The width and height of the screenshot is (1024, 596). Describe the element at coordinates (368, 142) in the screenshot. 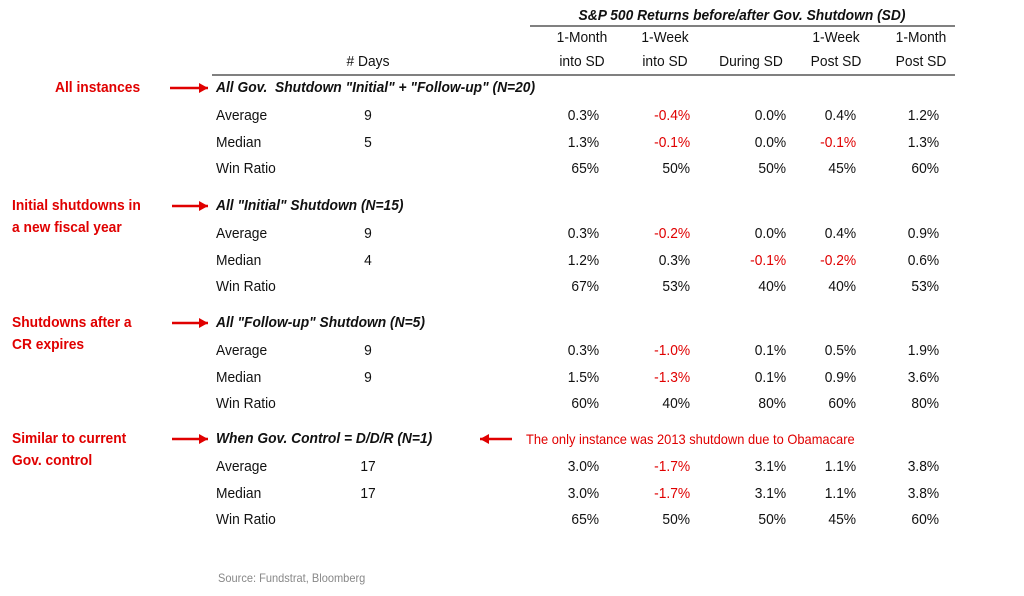

I see `days-cell: 5` at that location.